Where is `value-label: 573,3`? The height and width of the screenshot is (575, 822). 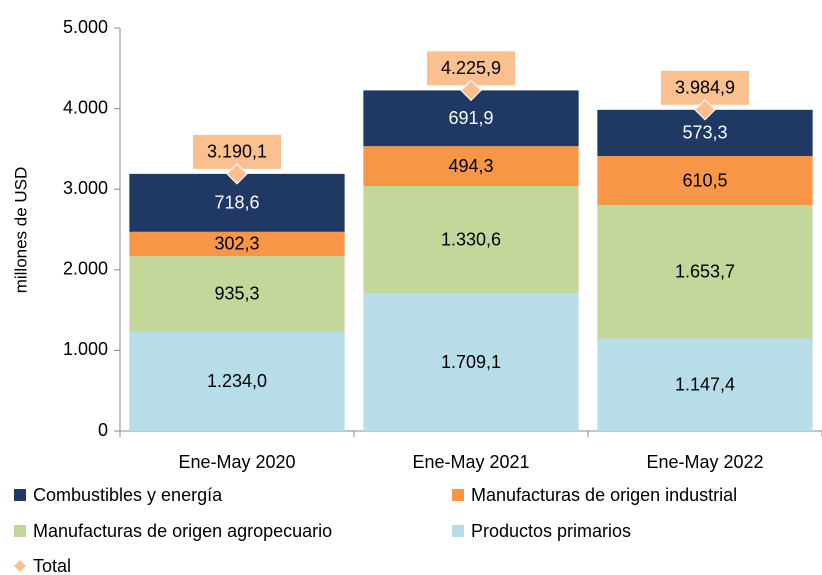
value-label: 573,3 is located at coordinates (704, 133).